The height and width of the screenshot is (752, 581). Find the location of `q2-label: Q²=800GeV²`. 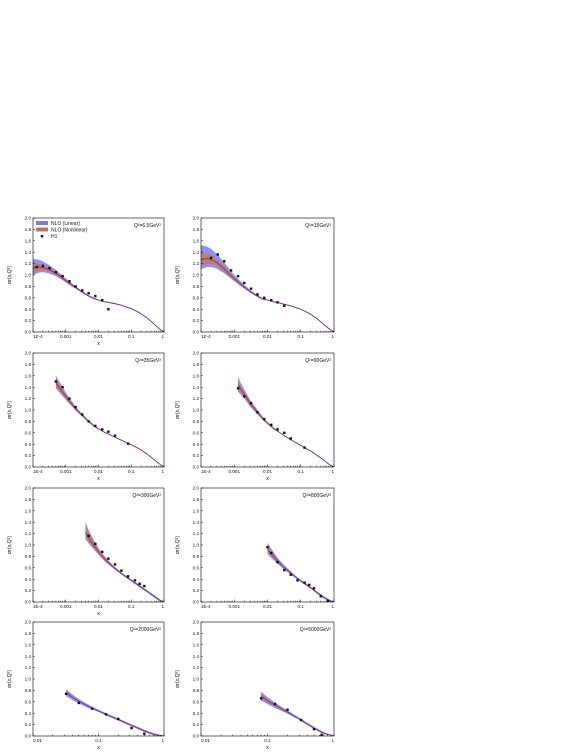

q2-label: Q²=800GeV² is located at coordinates (317, 496).